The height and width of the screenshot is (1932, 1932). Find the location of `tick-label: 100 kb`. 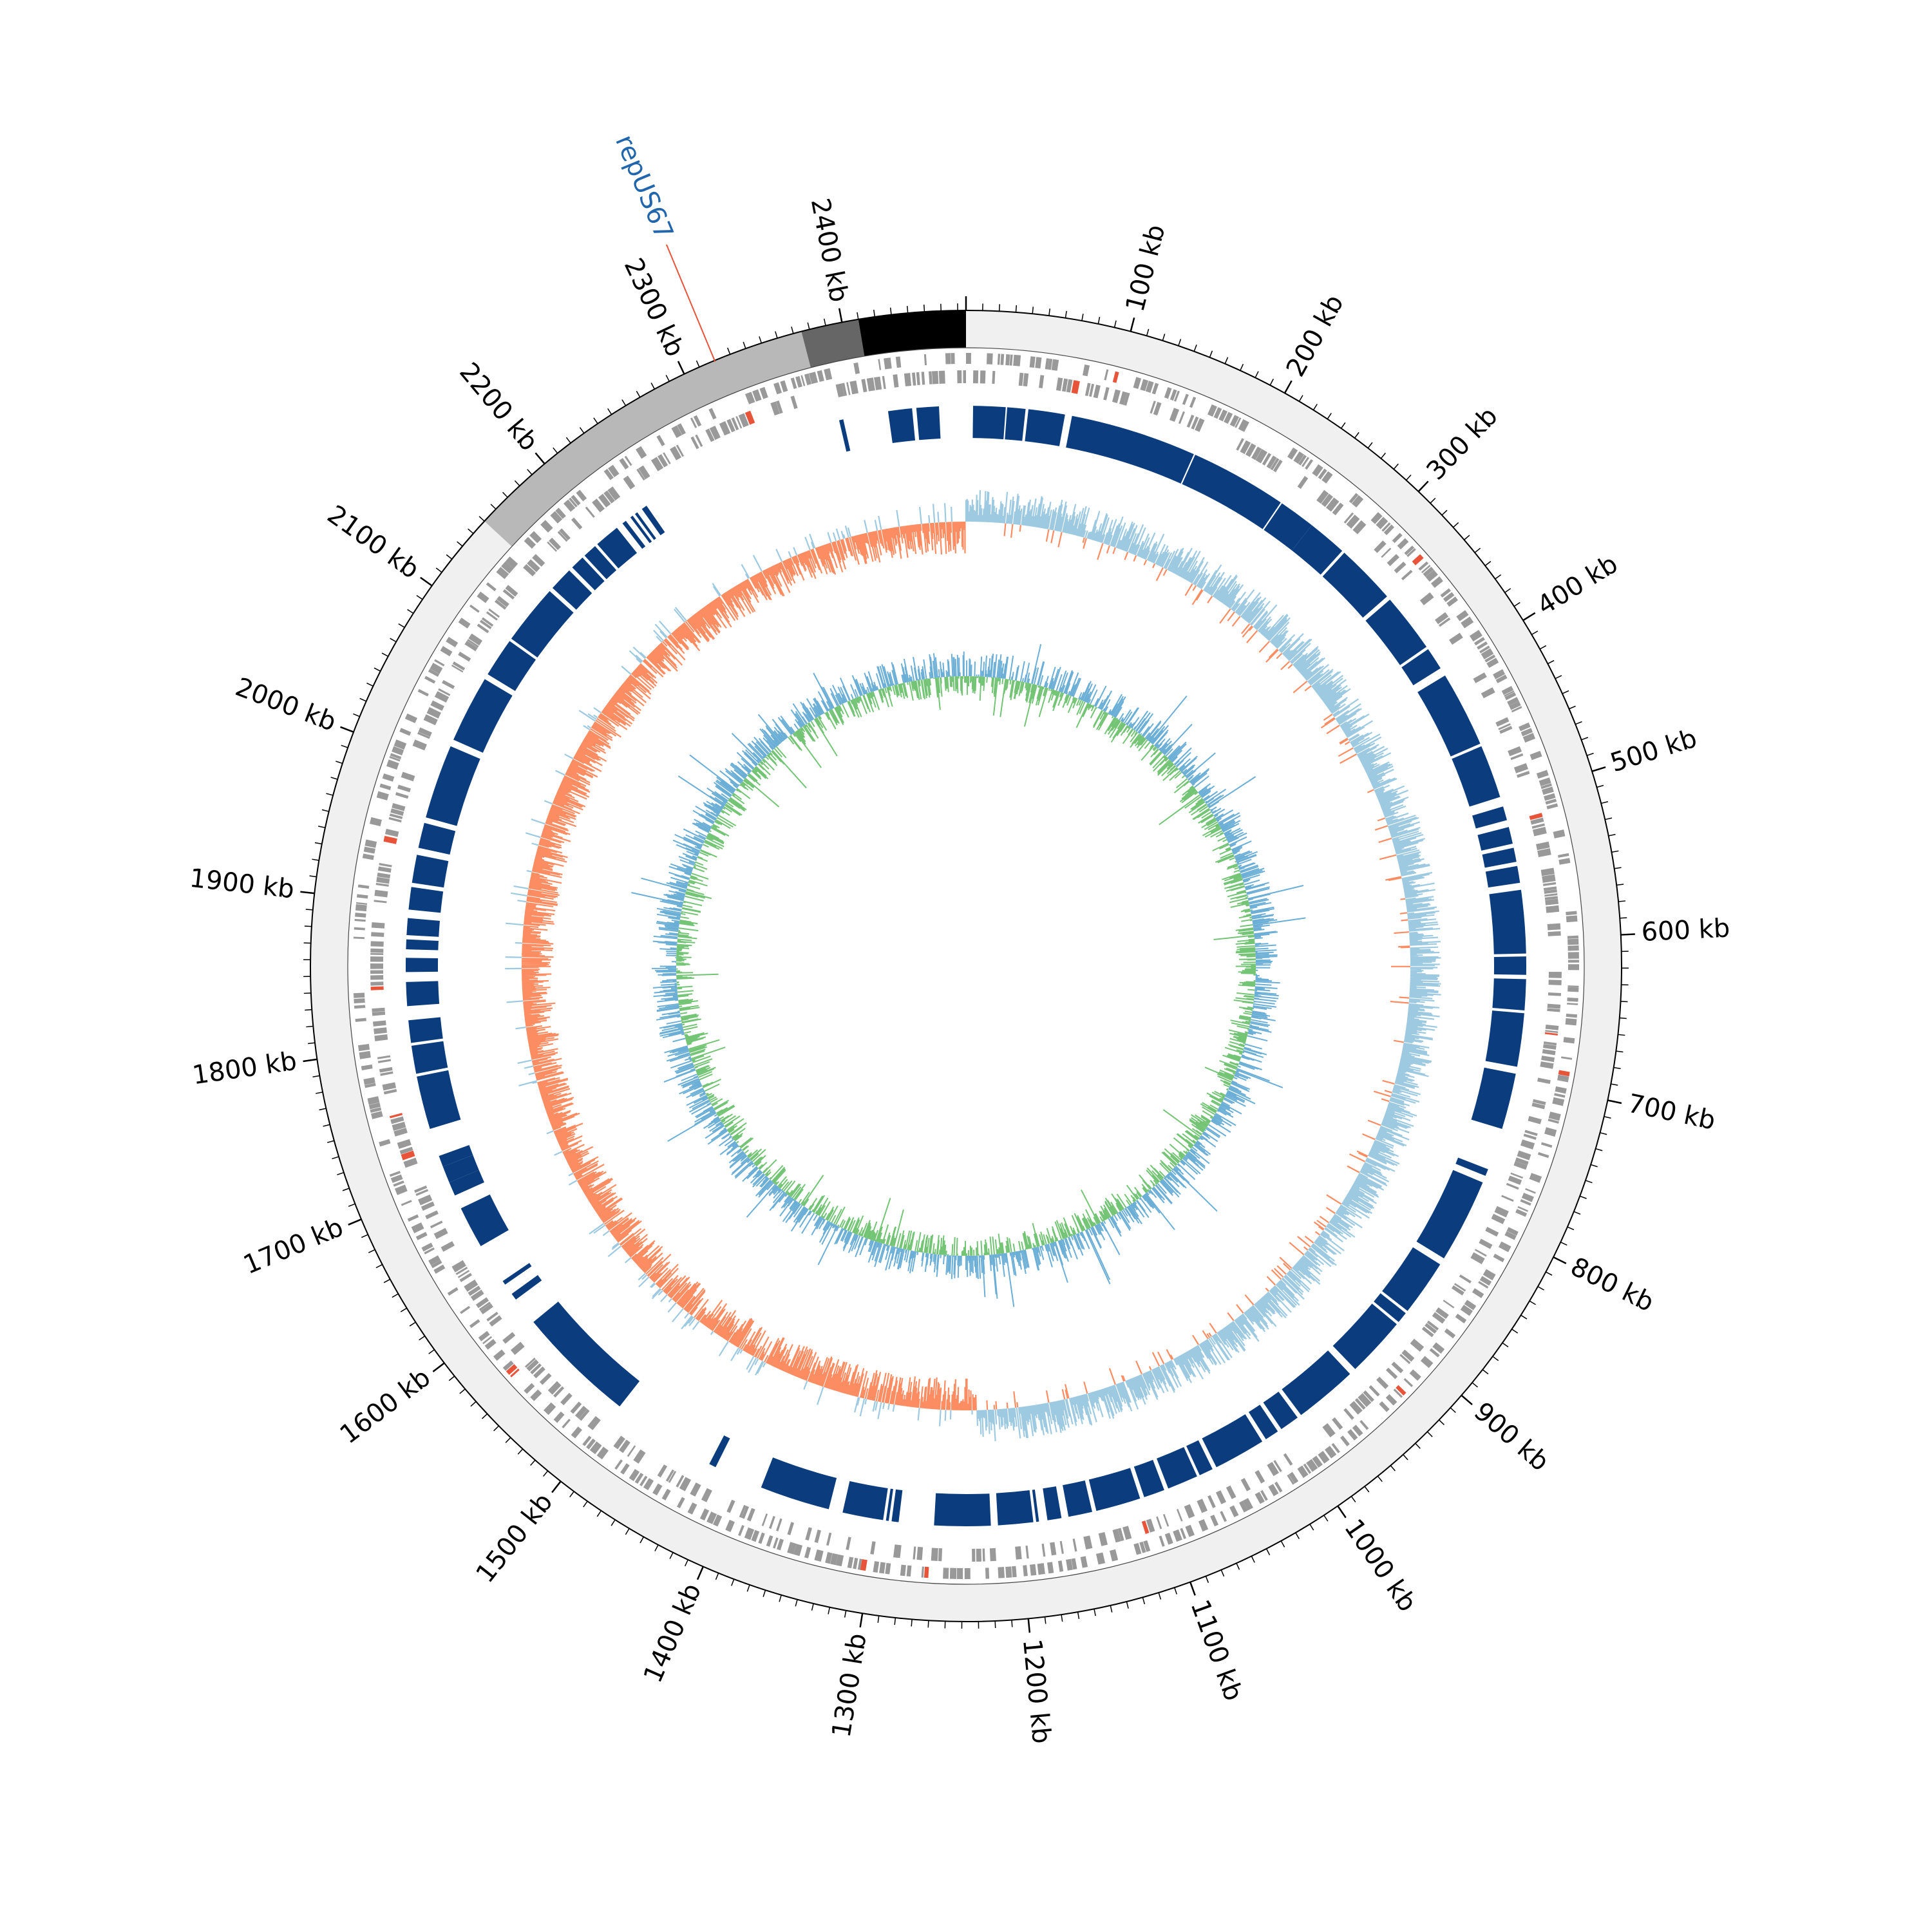

tick-label: 100 kb is located at coordinates (1146, 269).